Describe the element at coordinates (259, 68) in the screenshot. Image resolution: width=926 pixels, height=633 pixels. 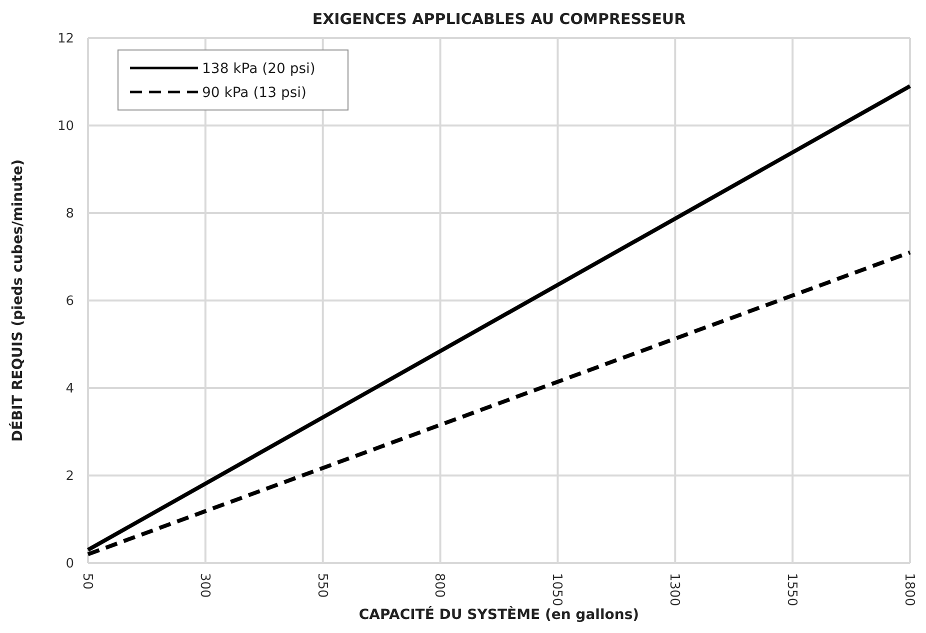
I see `legend-label: 138 kPa (20 psi)` at that location.